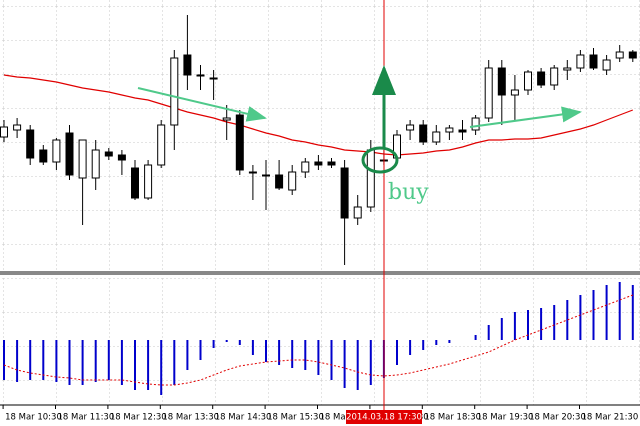 The image size is (640, 426). What do you see at coordinates (505, 418) in the screenshot?
I see `x-tick-label: 18 Mar 19:30` at bounding box center [505, 418].